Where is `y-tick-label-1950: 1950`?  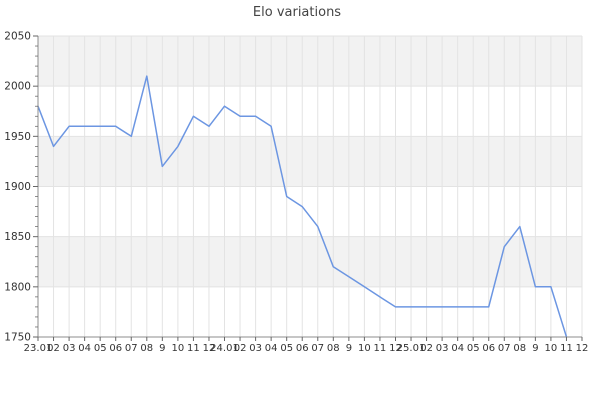 y-tick-label-1950: 1950 is located at coordinates (17, 137).